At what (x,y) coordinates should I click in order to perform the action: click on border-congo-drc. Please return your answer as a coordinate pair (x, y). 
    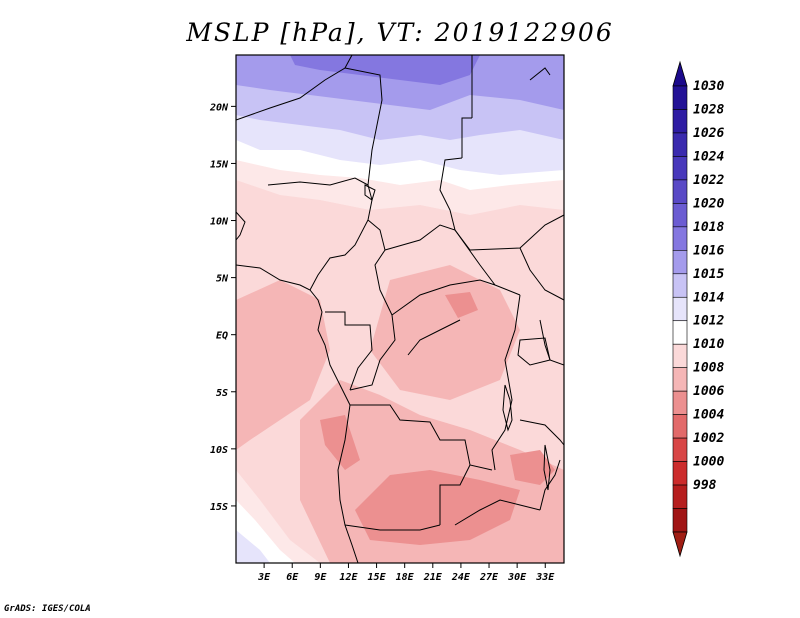
    Looking at the image, I should click on (372, 352).